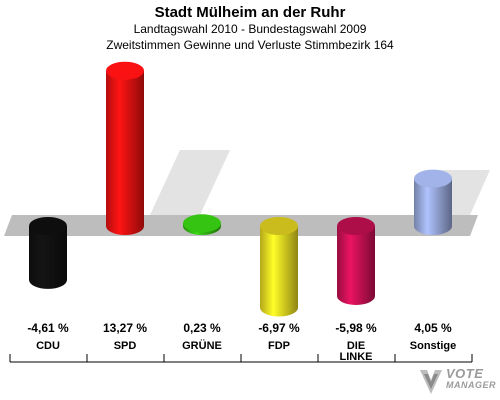  Describe the element at coordinates (202, 345) in the screenshot. I see `category-label: GRÜNE` at that location.